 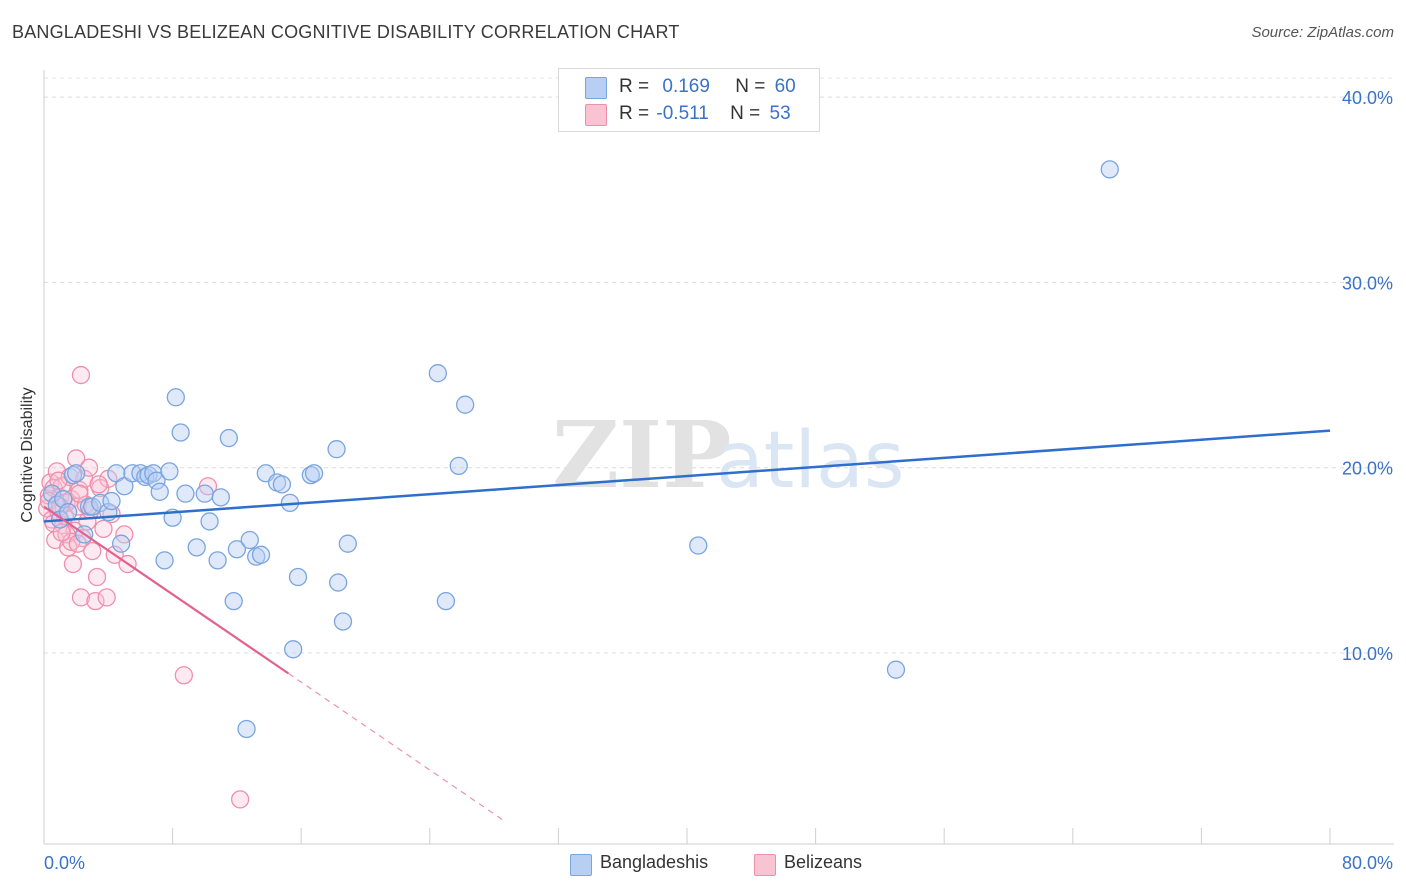 What do you see at coordinates (397, 747) in the screenshot?
I see `belizean-trend-extension` at bounding box center [397, 747].